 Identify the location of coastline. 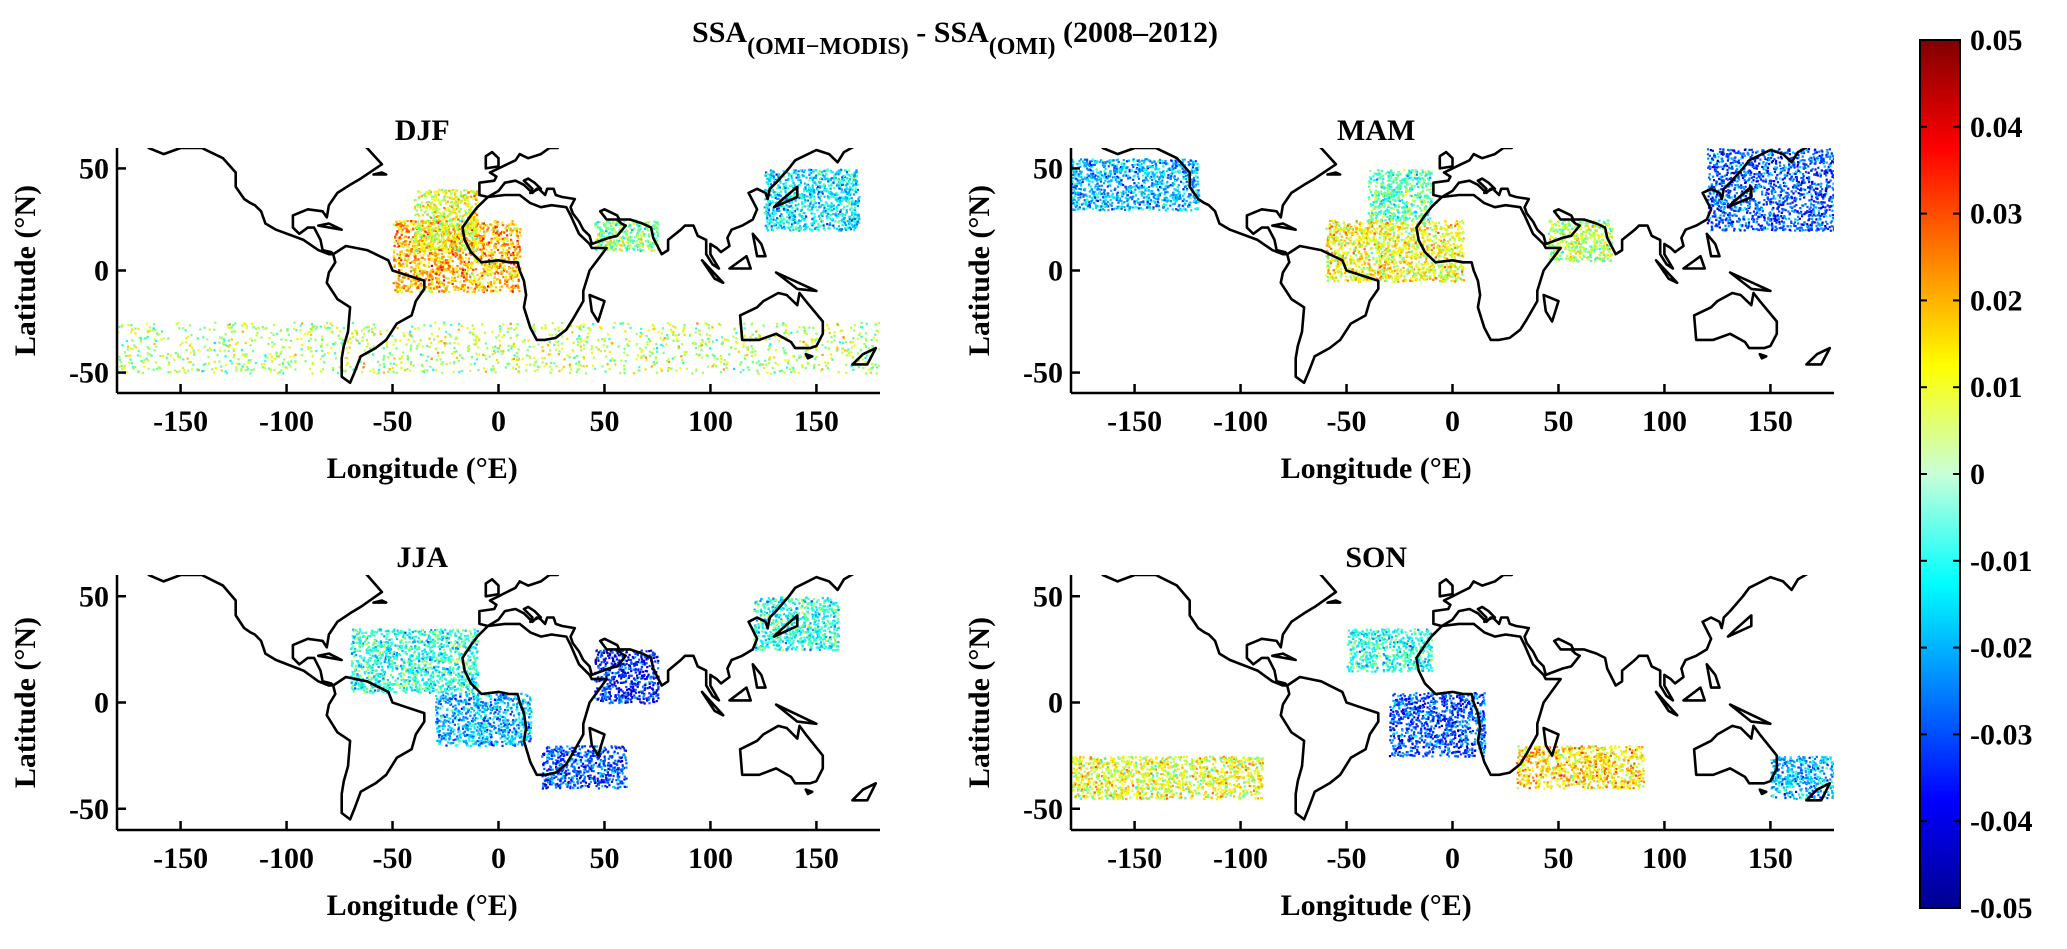
(380, 173).